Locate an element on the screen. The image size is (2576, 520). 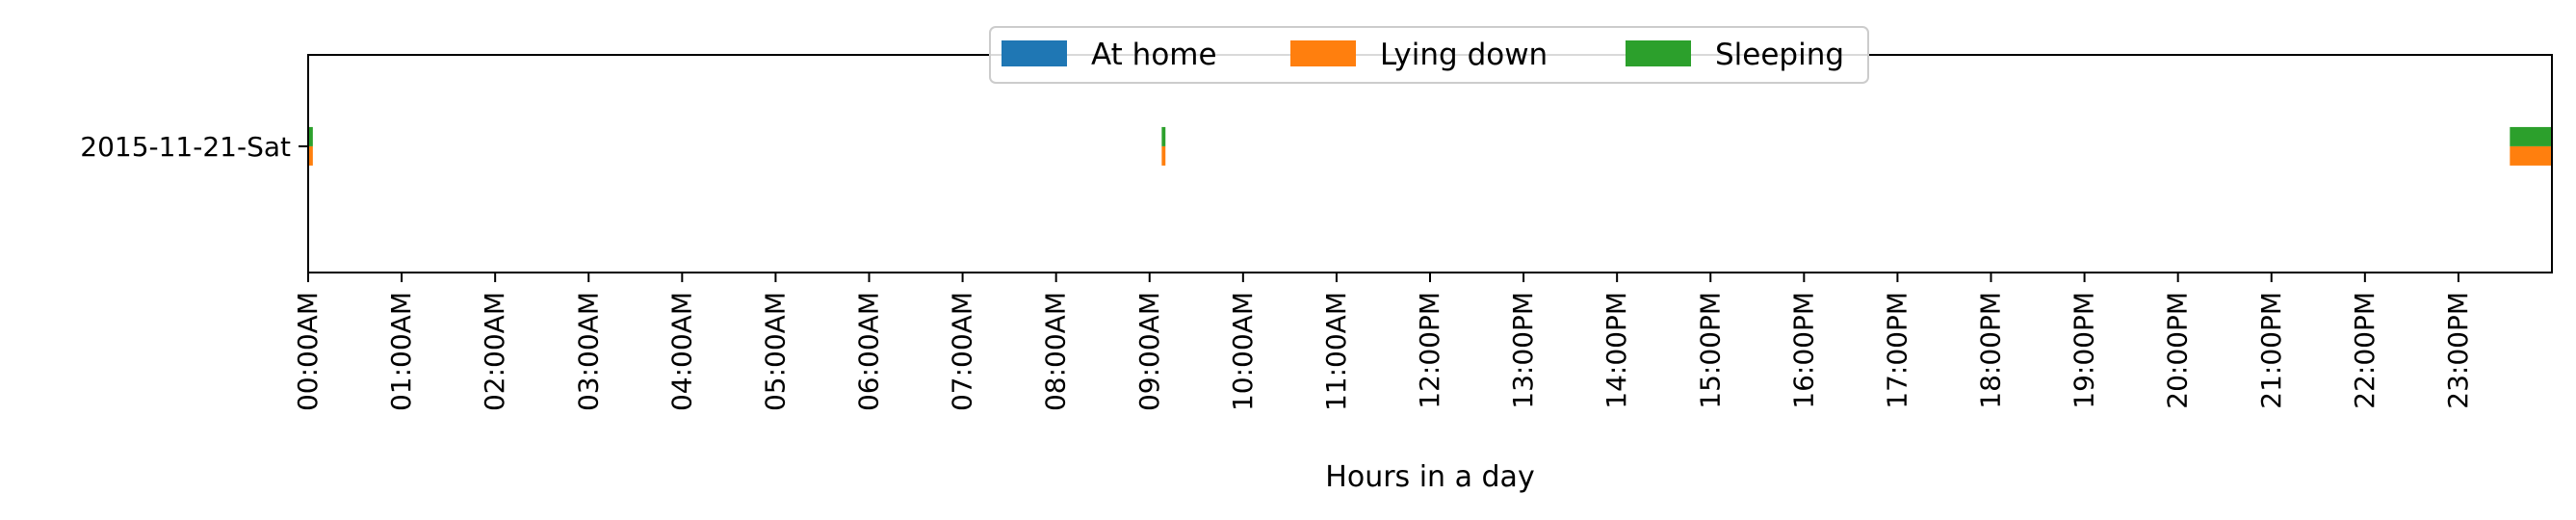
x-tick-label: 18:00PM is located at coordinates (1991, 351).